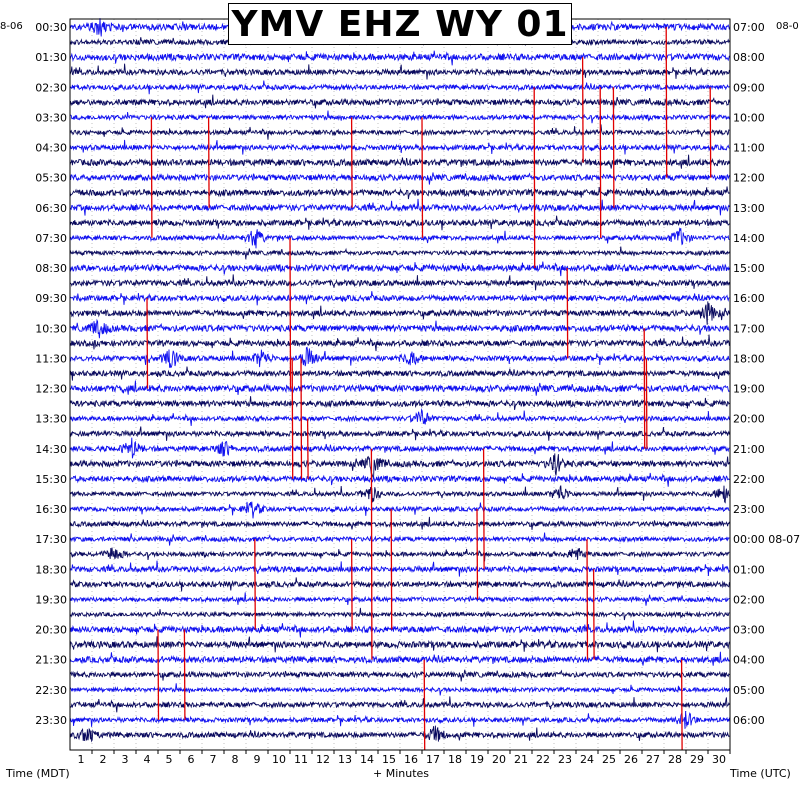 The image size is (800, 800). Describe the element at coordinates (301, 759) in the screenshot. I see `x-tick-label-11: 11` at that location.